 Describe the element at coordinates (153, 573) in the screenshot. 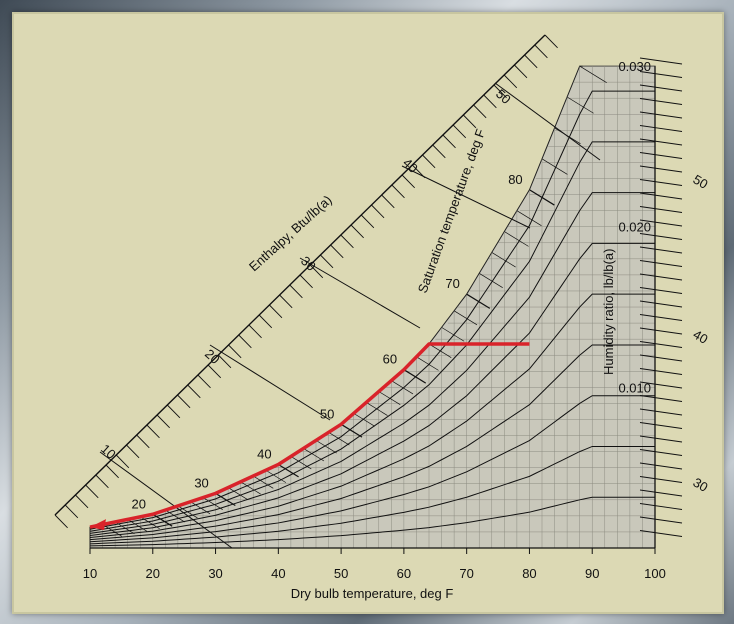

I see `x-tick-label: 20` at that location.